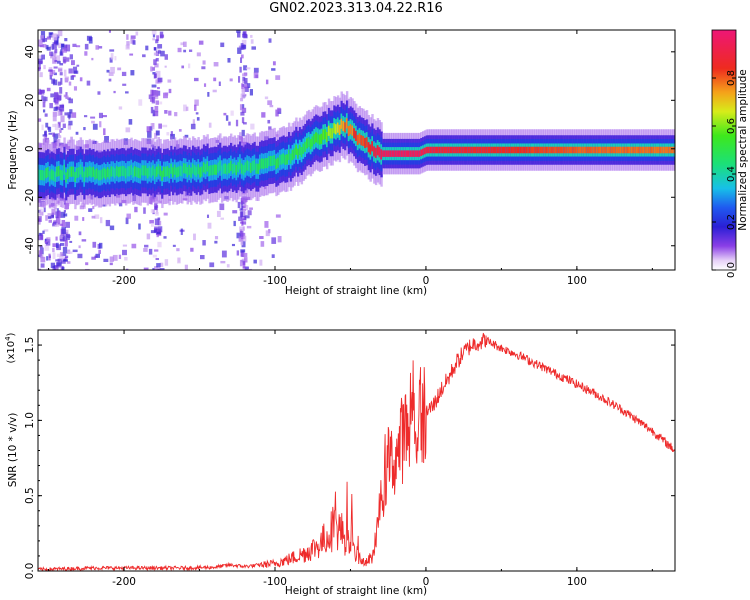 Image resolution: width=750 pixels, height=600 pixels. What do you see at coordinates (426, 582) in the screenshot?
I see `snr-x-tick-label: 0` at bounding box center [426, 582].